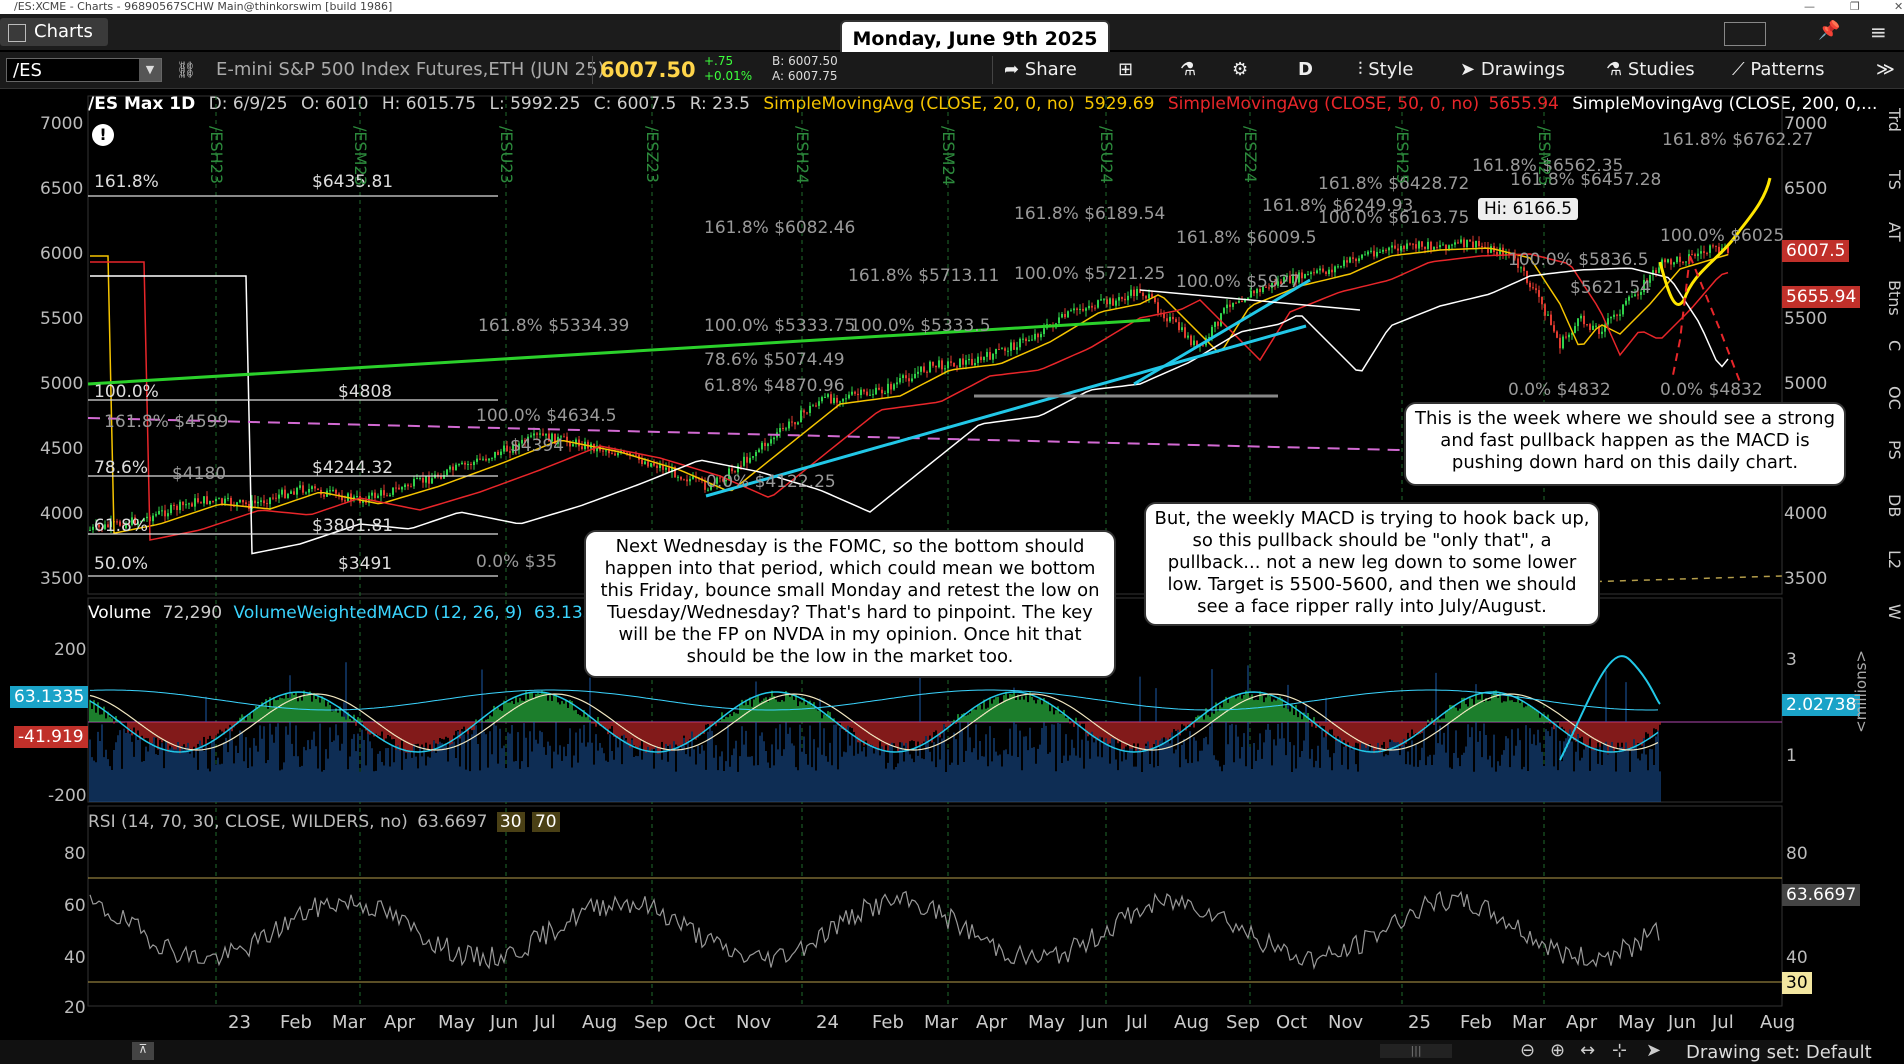  What do you see at coordinates (919, 104) in the screenshot?
I see `sma20-label: SimpleMovingAvg (CLOSE, 20, 0, no)` at bounding box center [919, 104].